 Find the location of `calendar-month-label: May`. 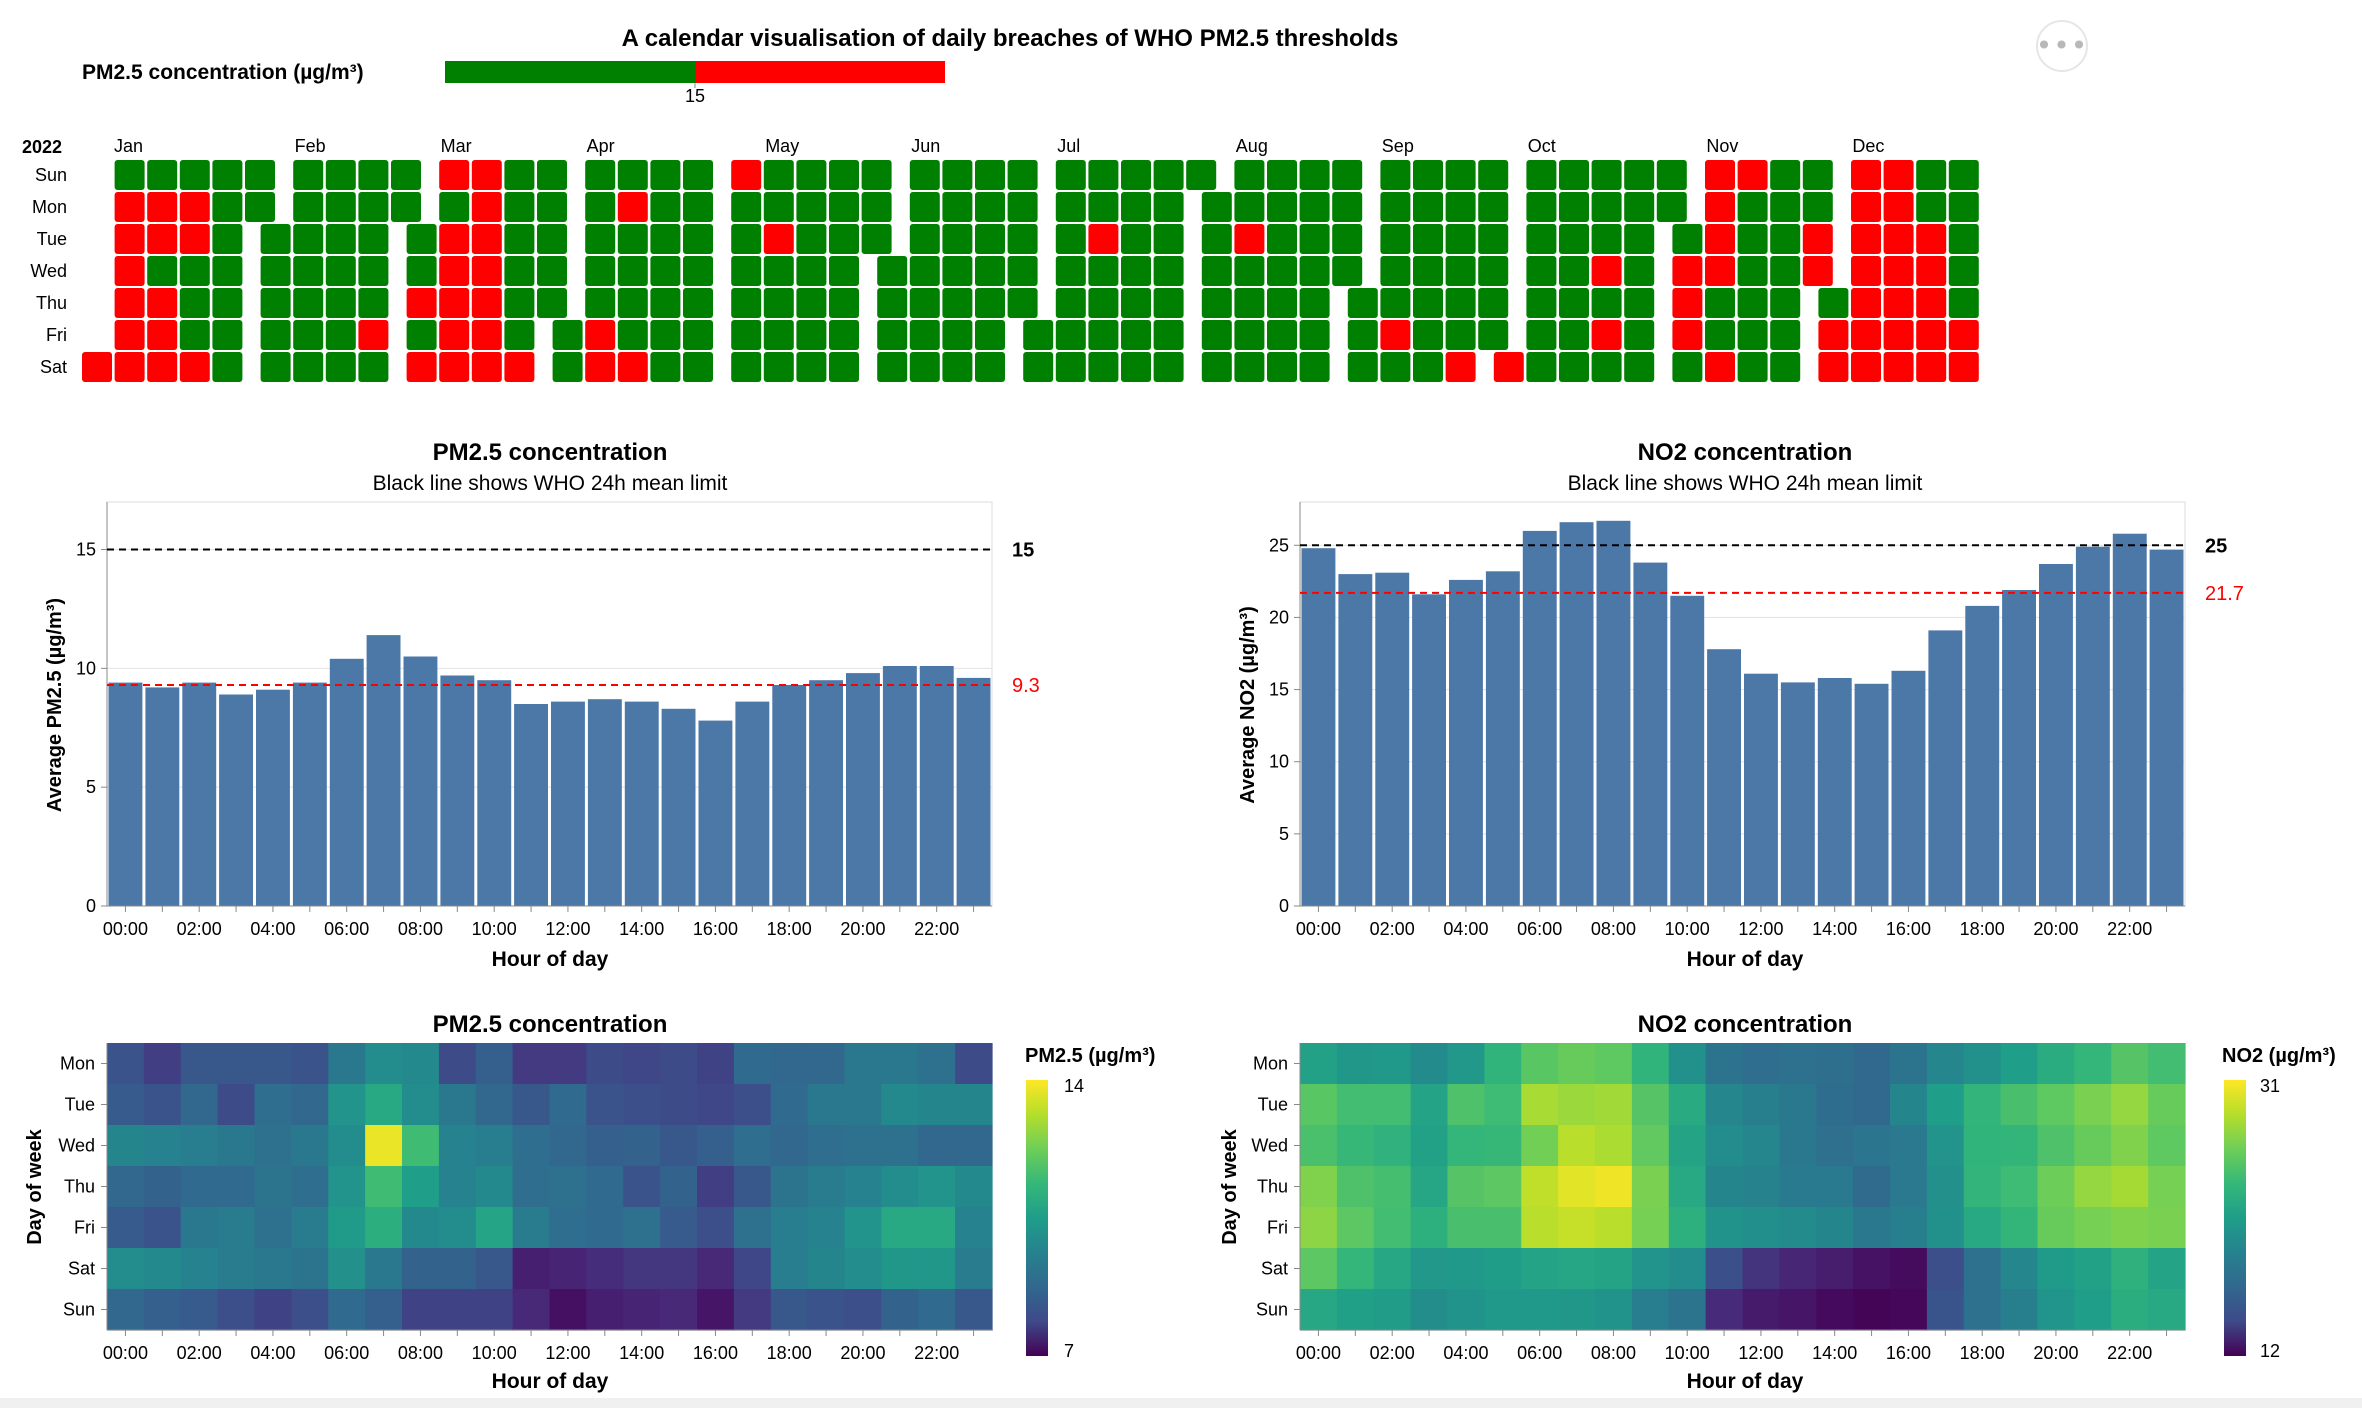

calendar-month-label: May is located at coordinates (782, 146).